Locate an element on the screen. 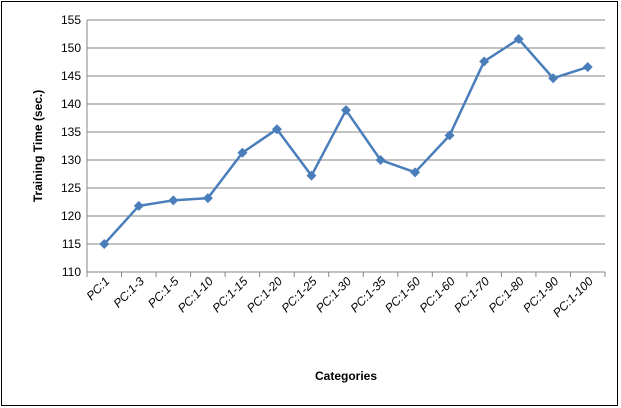 The width and height of the screenshot is (621, 408). y-tick-label: 155 is located at coordinates (71, 20).